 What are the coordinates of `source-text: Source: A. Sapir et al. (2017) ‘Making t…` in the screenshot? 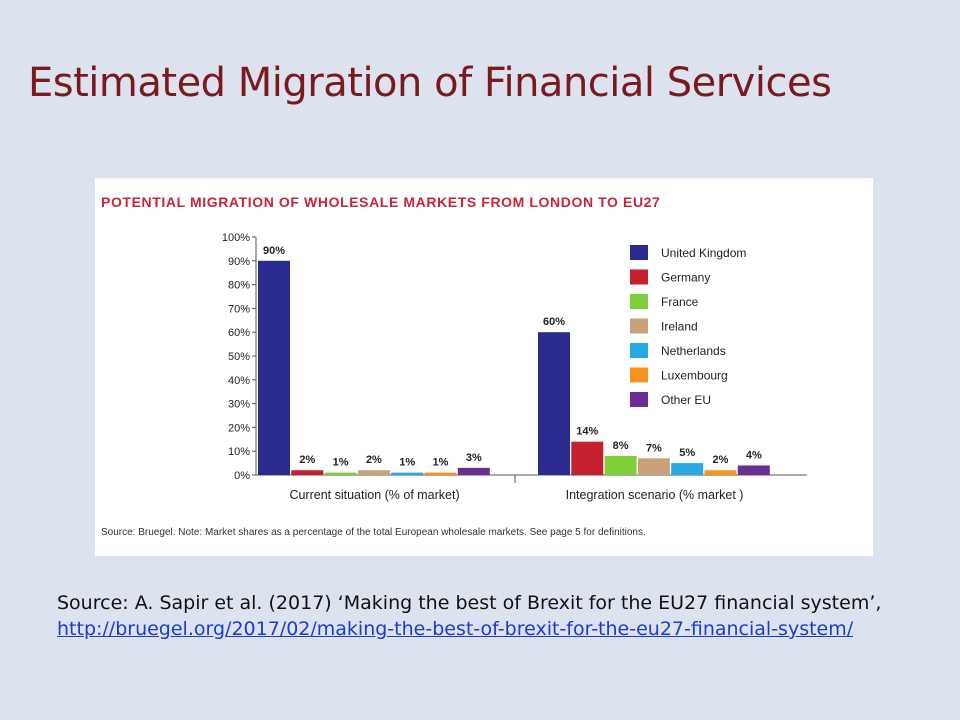 It's located at (469, 603).